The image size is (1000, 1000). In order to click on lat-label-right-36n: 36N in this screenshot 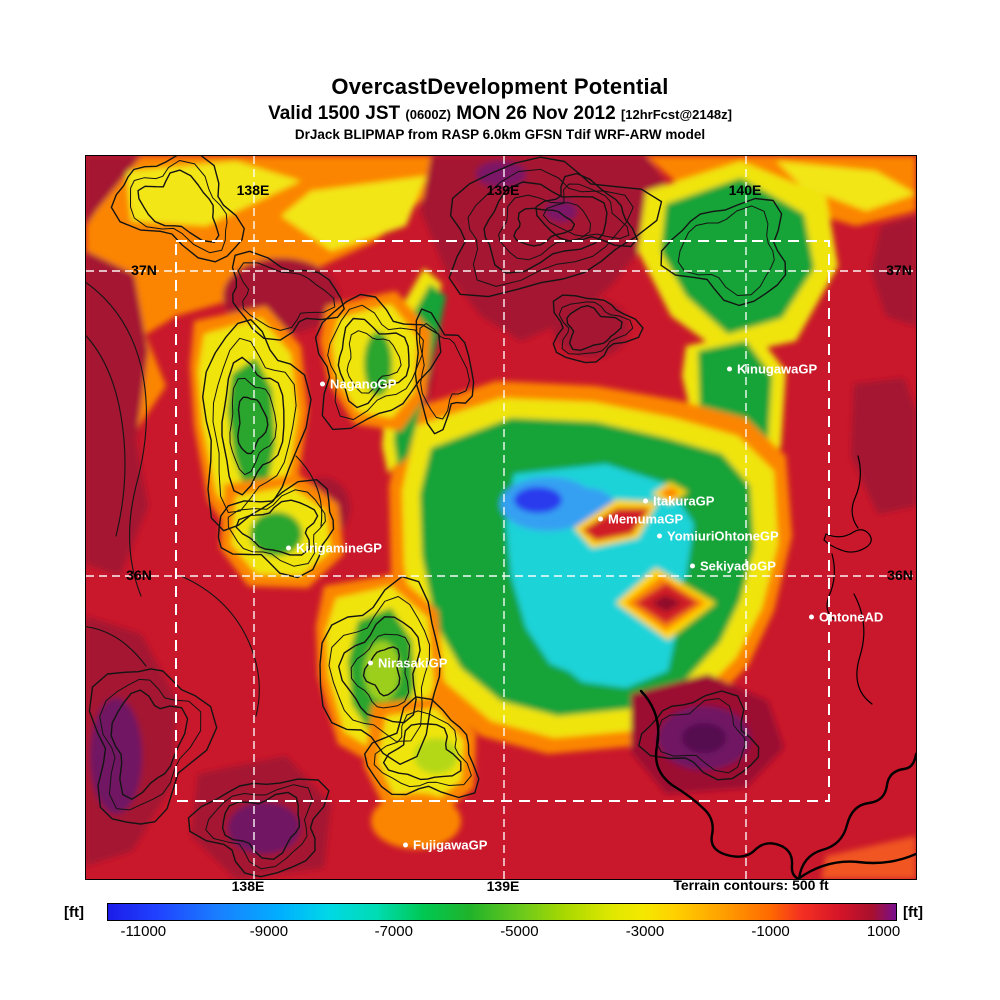, I will do `click(900, 575)`.